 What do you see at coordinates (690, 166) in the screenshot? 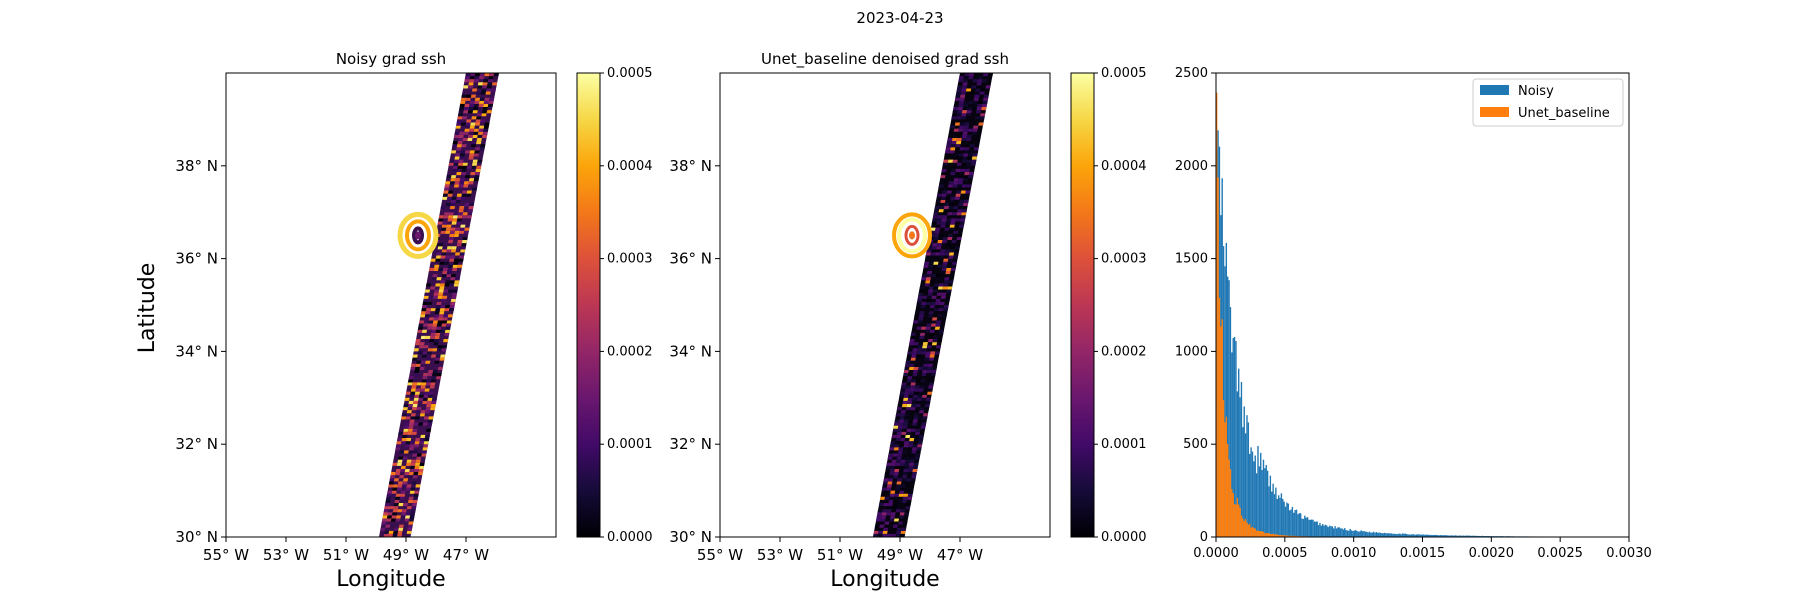
I see `y-tick-label: 38° N` at bounding box center [690, 166].